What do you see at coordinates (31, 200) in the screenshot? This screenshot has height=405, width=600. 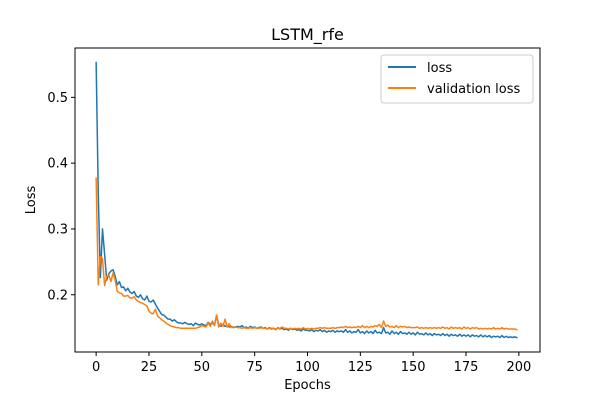 I see `y-axis-label: Loss` at bounding box center [31, 200].